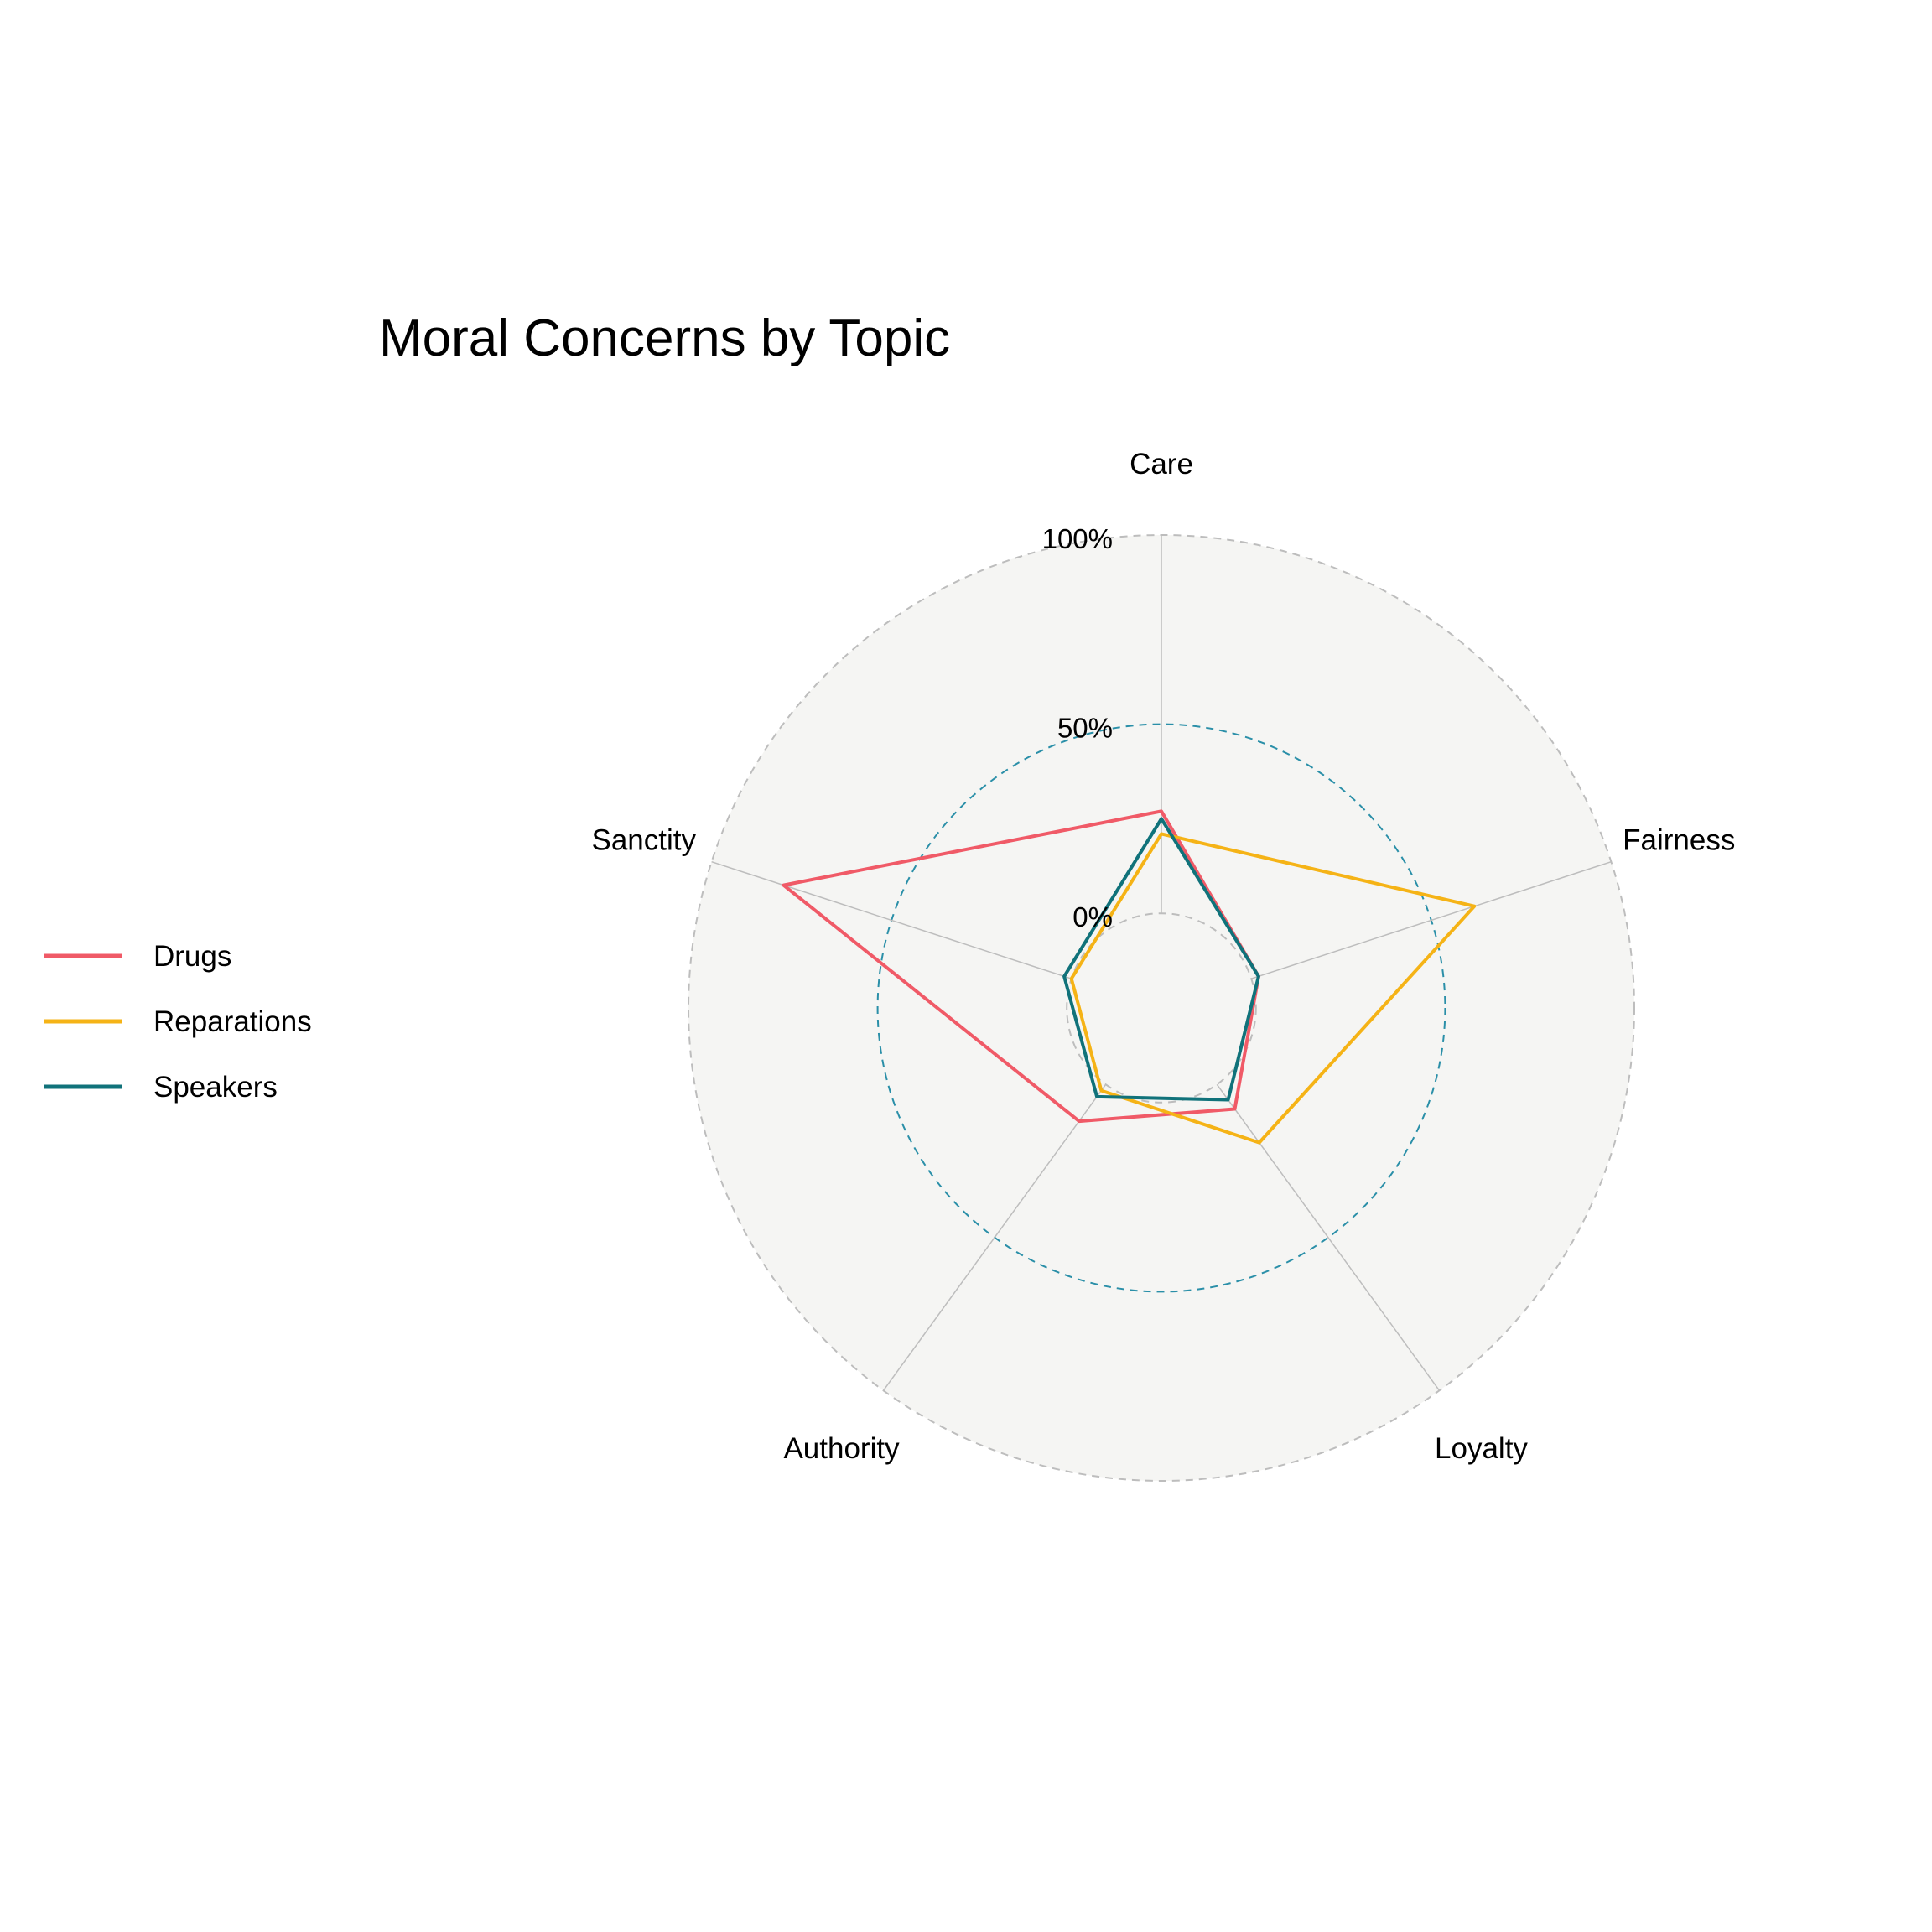  What do you see at coordinates (1077, 538) in the screenshot?
I see `tick-label-100pct: 100%` at bounding box center [1077, 538].